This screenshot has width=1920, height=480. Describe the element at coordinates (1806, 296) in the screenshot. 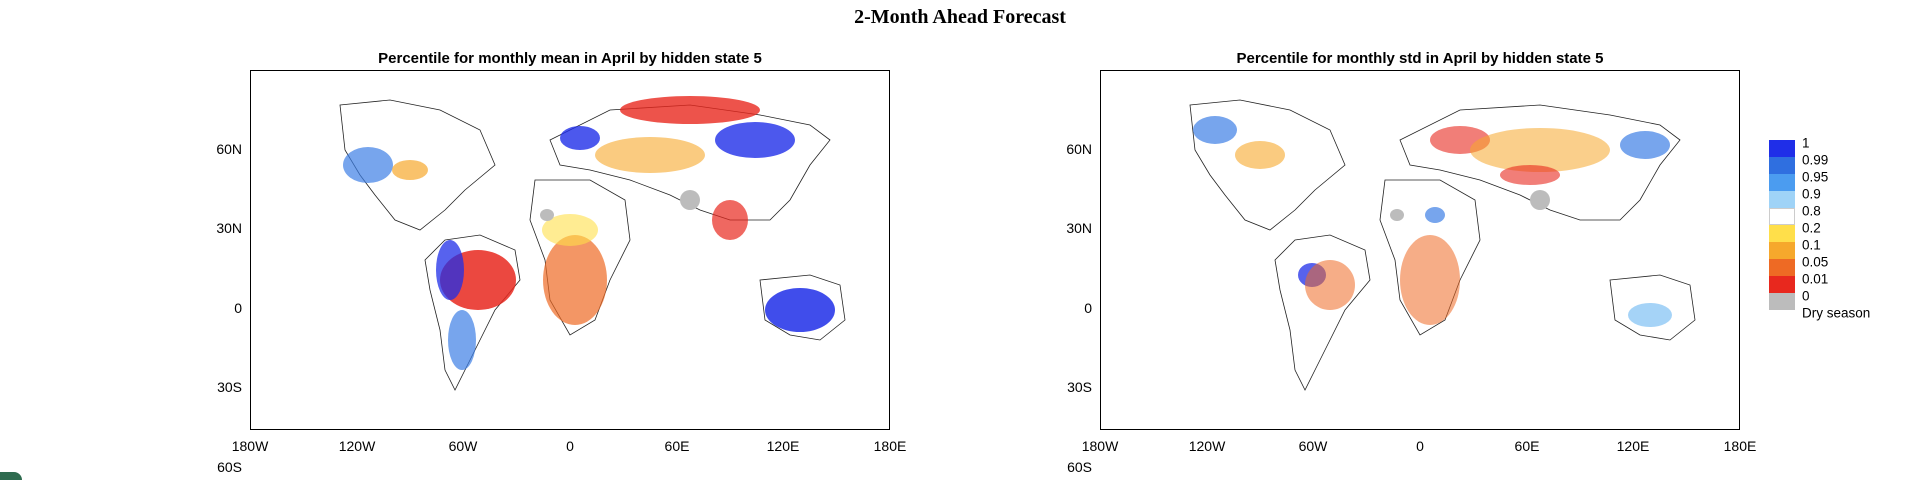

I see `legend-label: 0` at that location.